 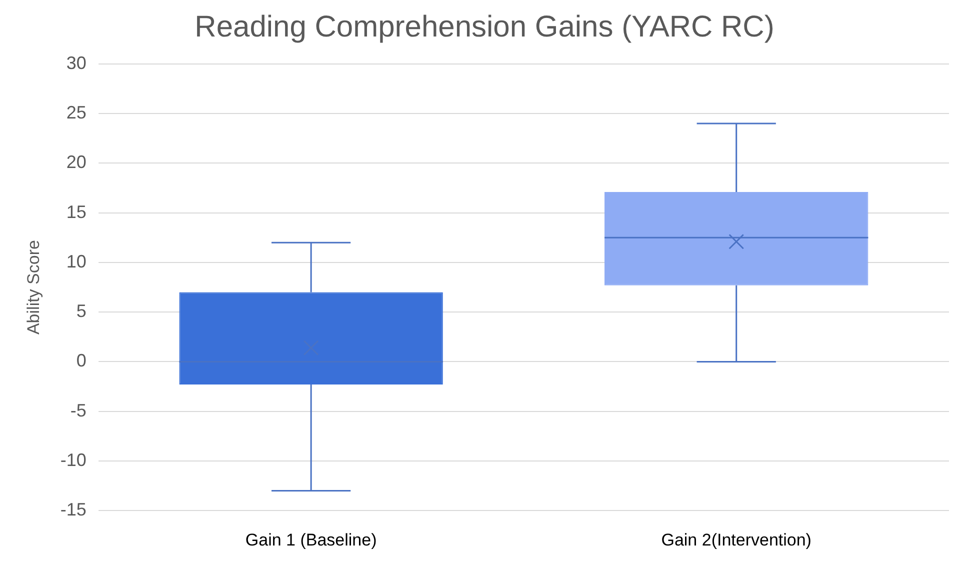 What do you see at coordinates (76, 261) in the screenshot?
I see `y-tick-label: 10` at bounding box center [76, 261].